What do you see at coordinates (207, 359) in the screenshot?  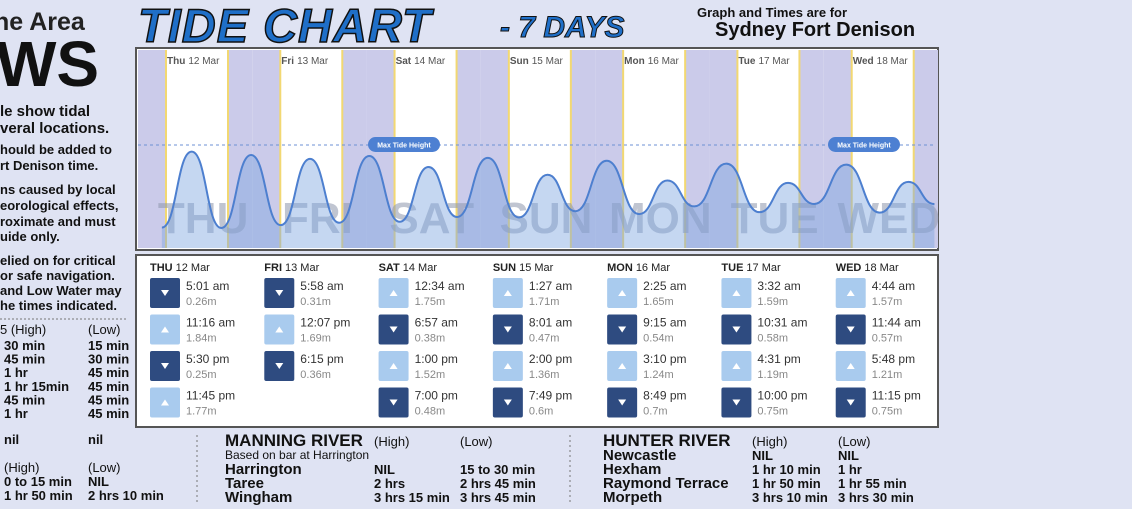 I see `tide-time: 5:30 pm` at bounding box center [207, 359].